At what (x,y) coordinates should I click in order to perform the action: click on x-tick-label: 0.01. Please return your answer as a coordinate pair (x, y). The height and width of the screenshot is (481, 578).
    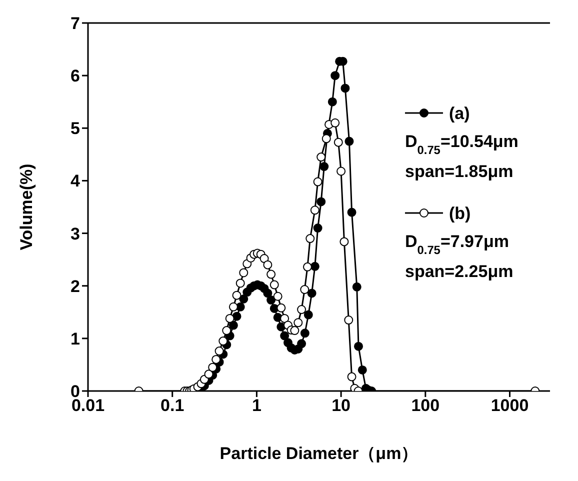
    Looking at the image, I should click on (88, 406).